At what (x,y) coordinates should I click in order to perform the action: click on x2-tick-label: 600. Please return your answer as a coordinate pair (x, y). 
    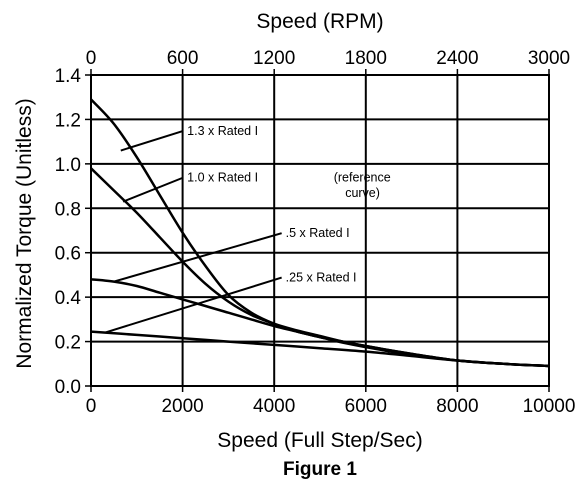
    Looking at the image, I should click on (183, 58).